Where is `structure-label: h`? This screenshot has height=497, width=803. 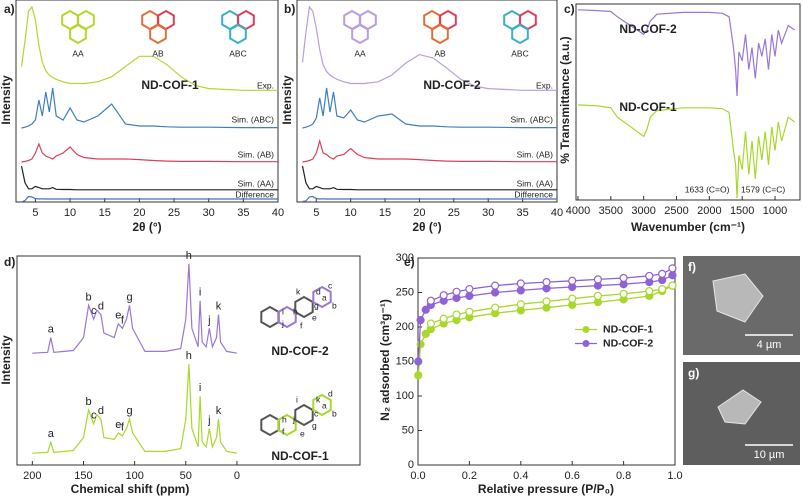
structure-label: h is located at coordinates (295, 311).